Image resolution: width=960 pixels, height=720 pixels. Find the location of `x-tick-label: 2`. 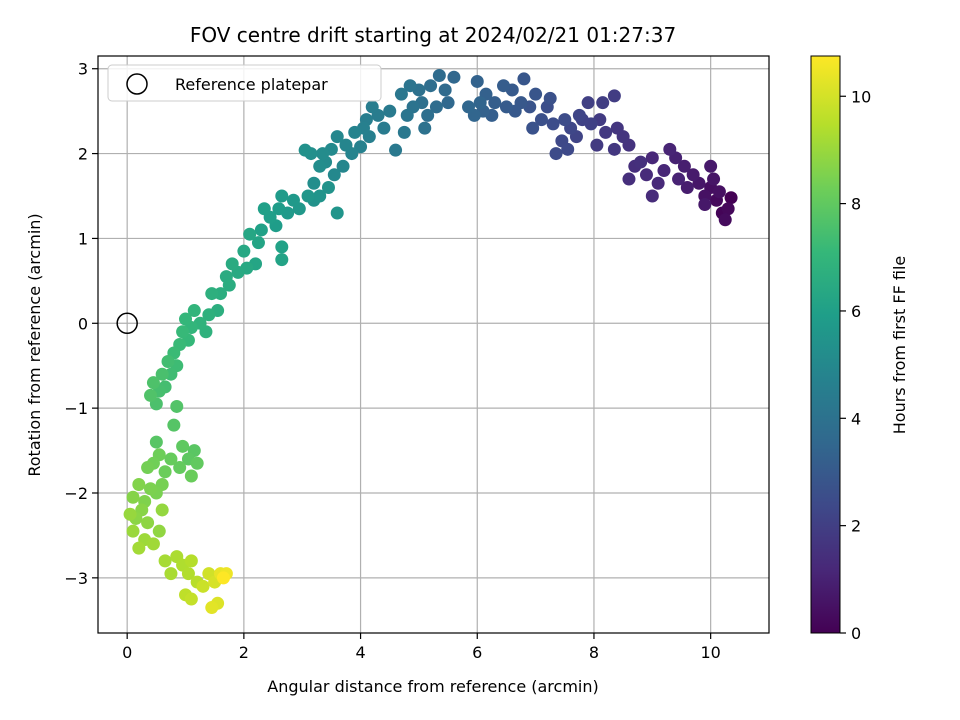

x-tick-label: 2 is located at coordinates (244, 652).